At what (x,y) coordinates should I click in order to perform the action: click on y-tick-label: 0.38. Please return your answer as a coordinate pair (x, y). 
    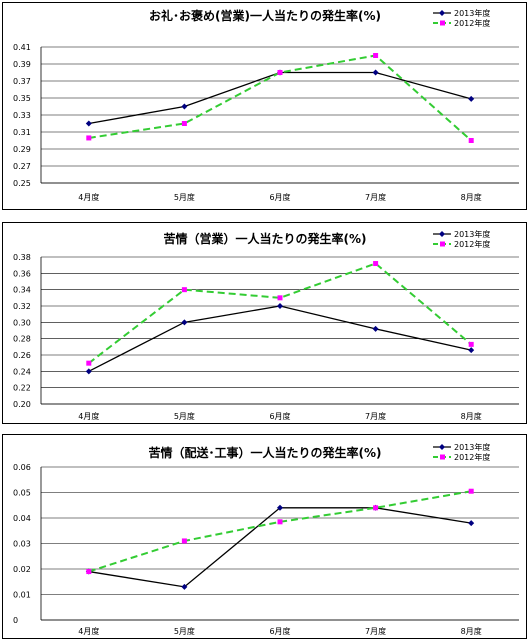
    Looking at the image, I should click on (22, 257).